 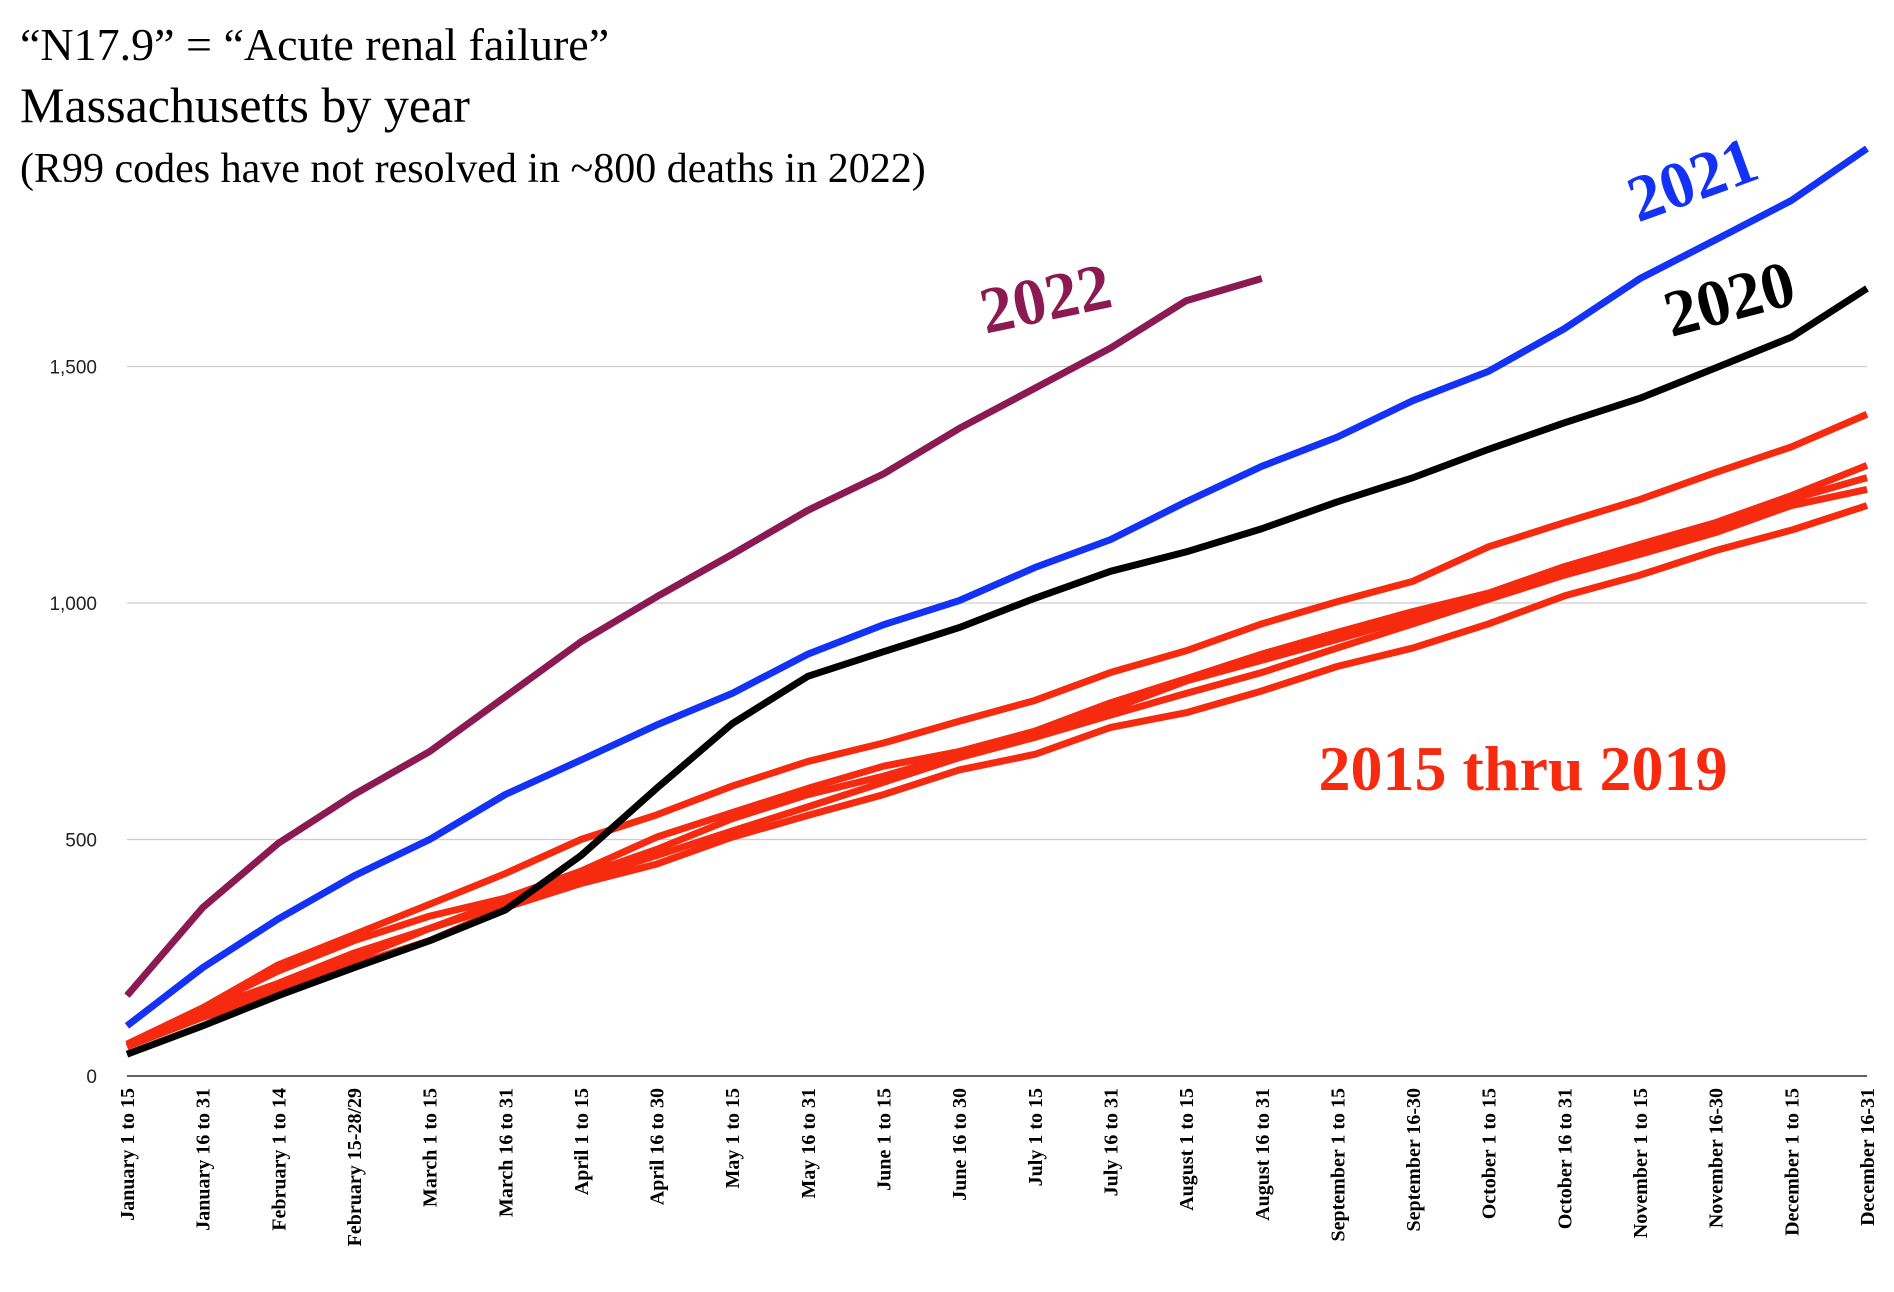 I want to click on x-tick-label: January 1 to 15, so click(x=128, y=1154).